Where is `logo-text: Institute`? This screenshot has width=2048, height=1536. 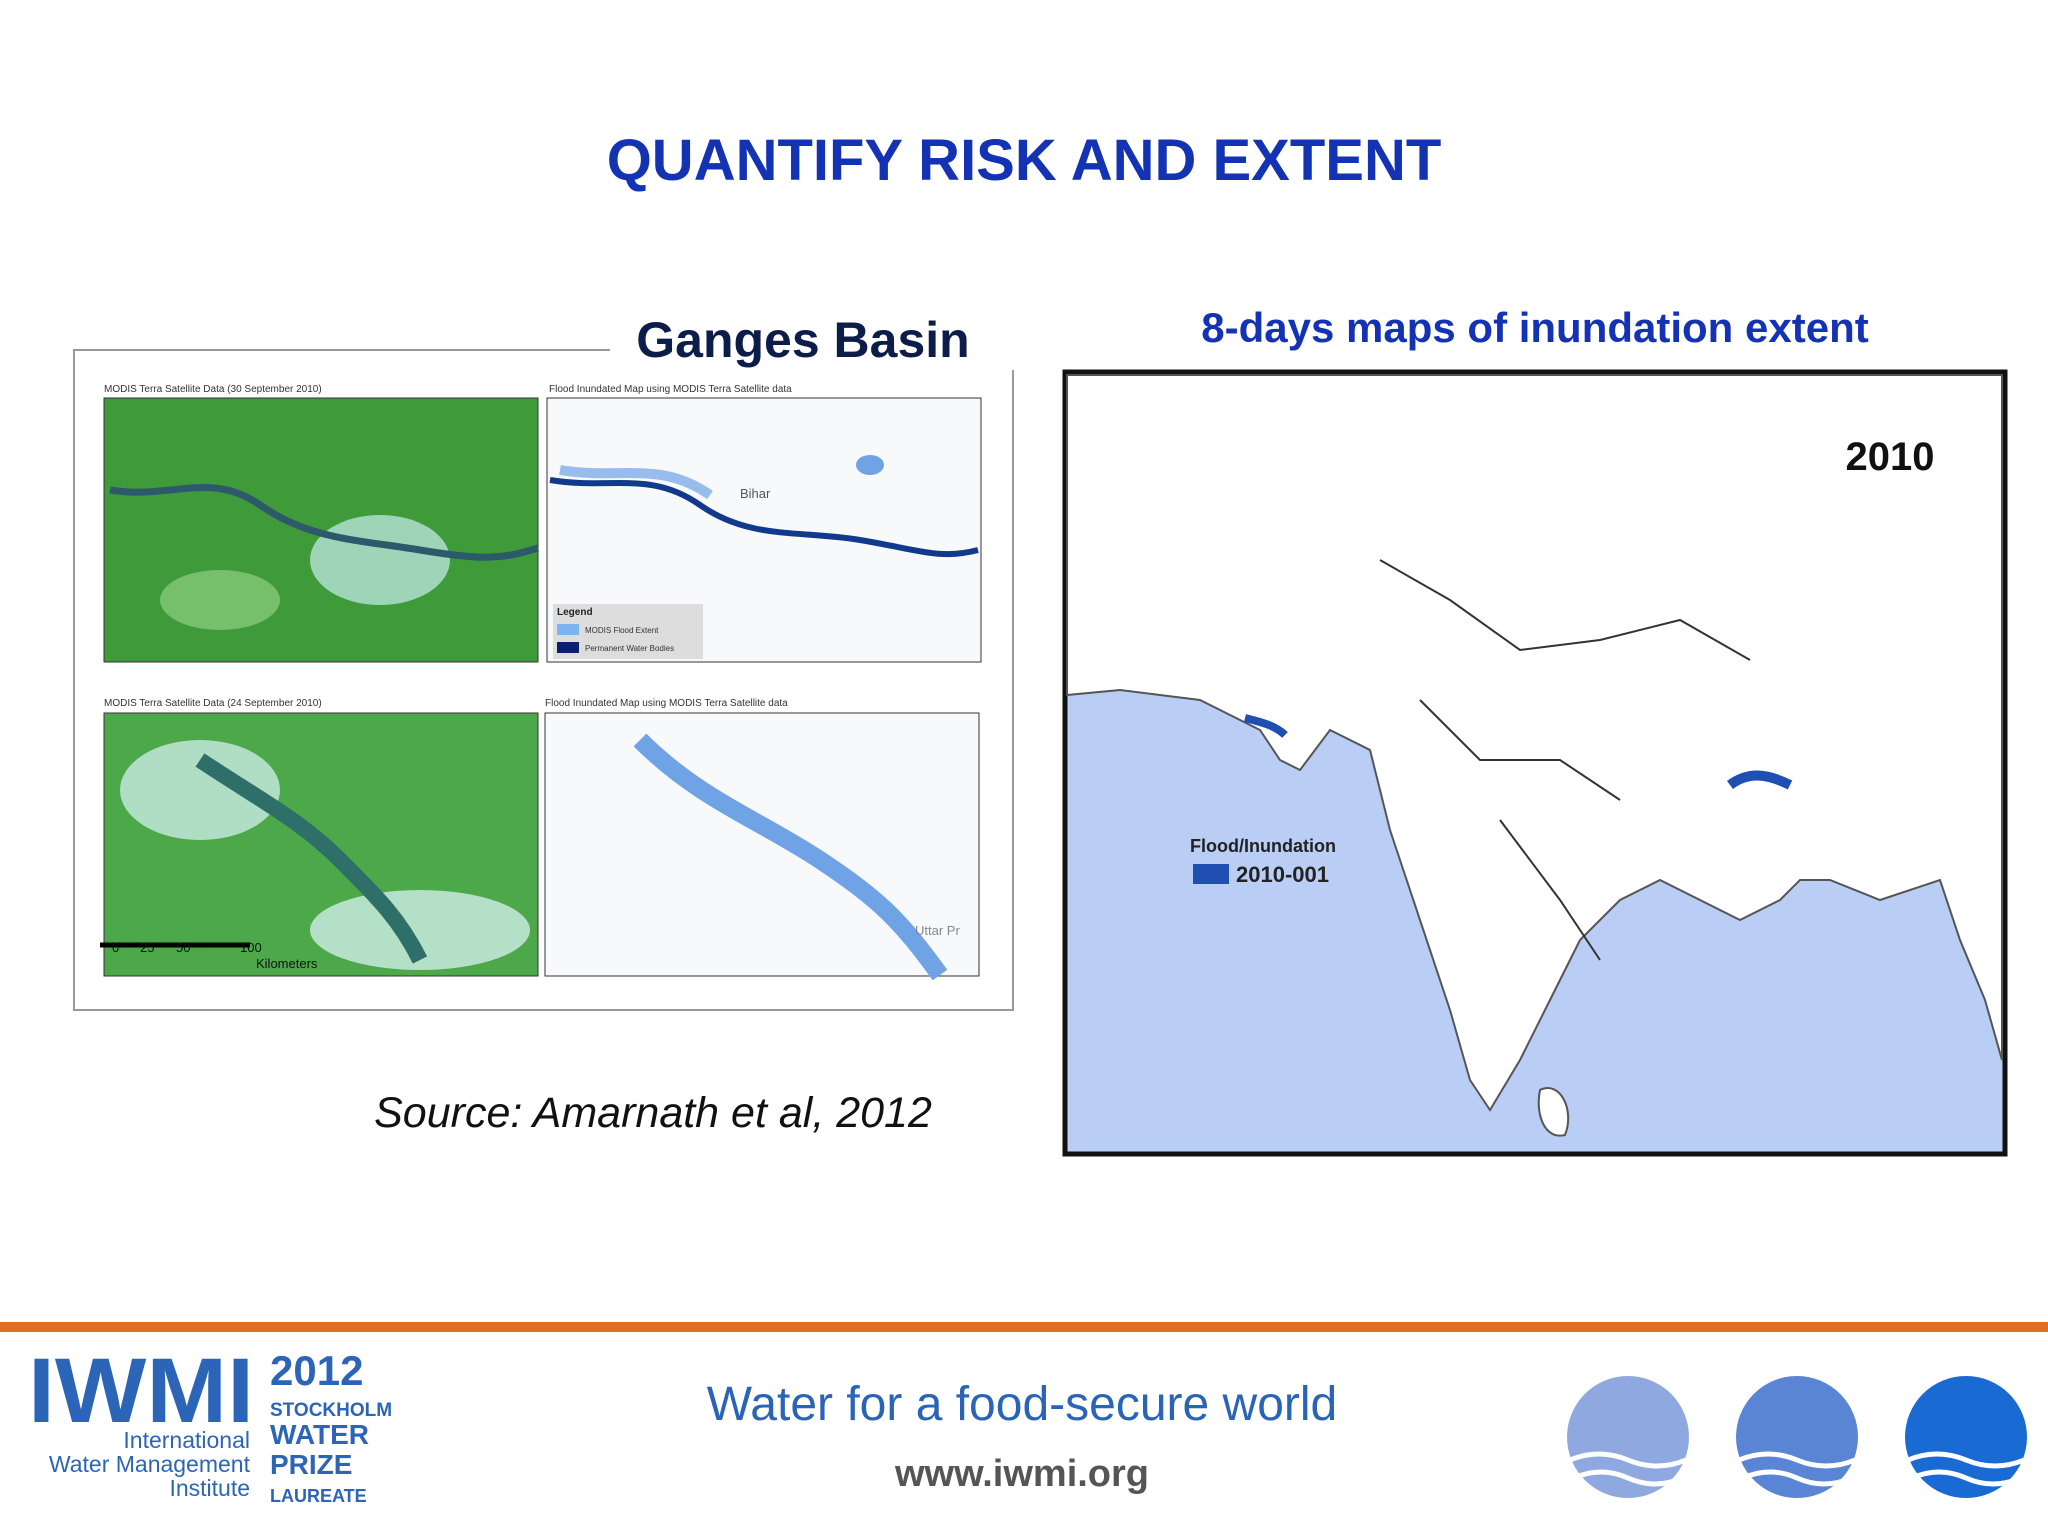 logo-text: Institute is located at coordinates (209, 1488).